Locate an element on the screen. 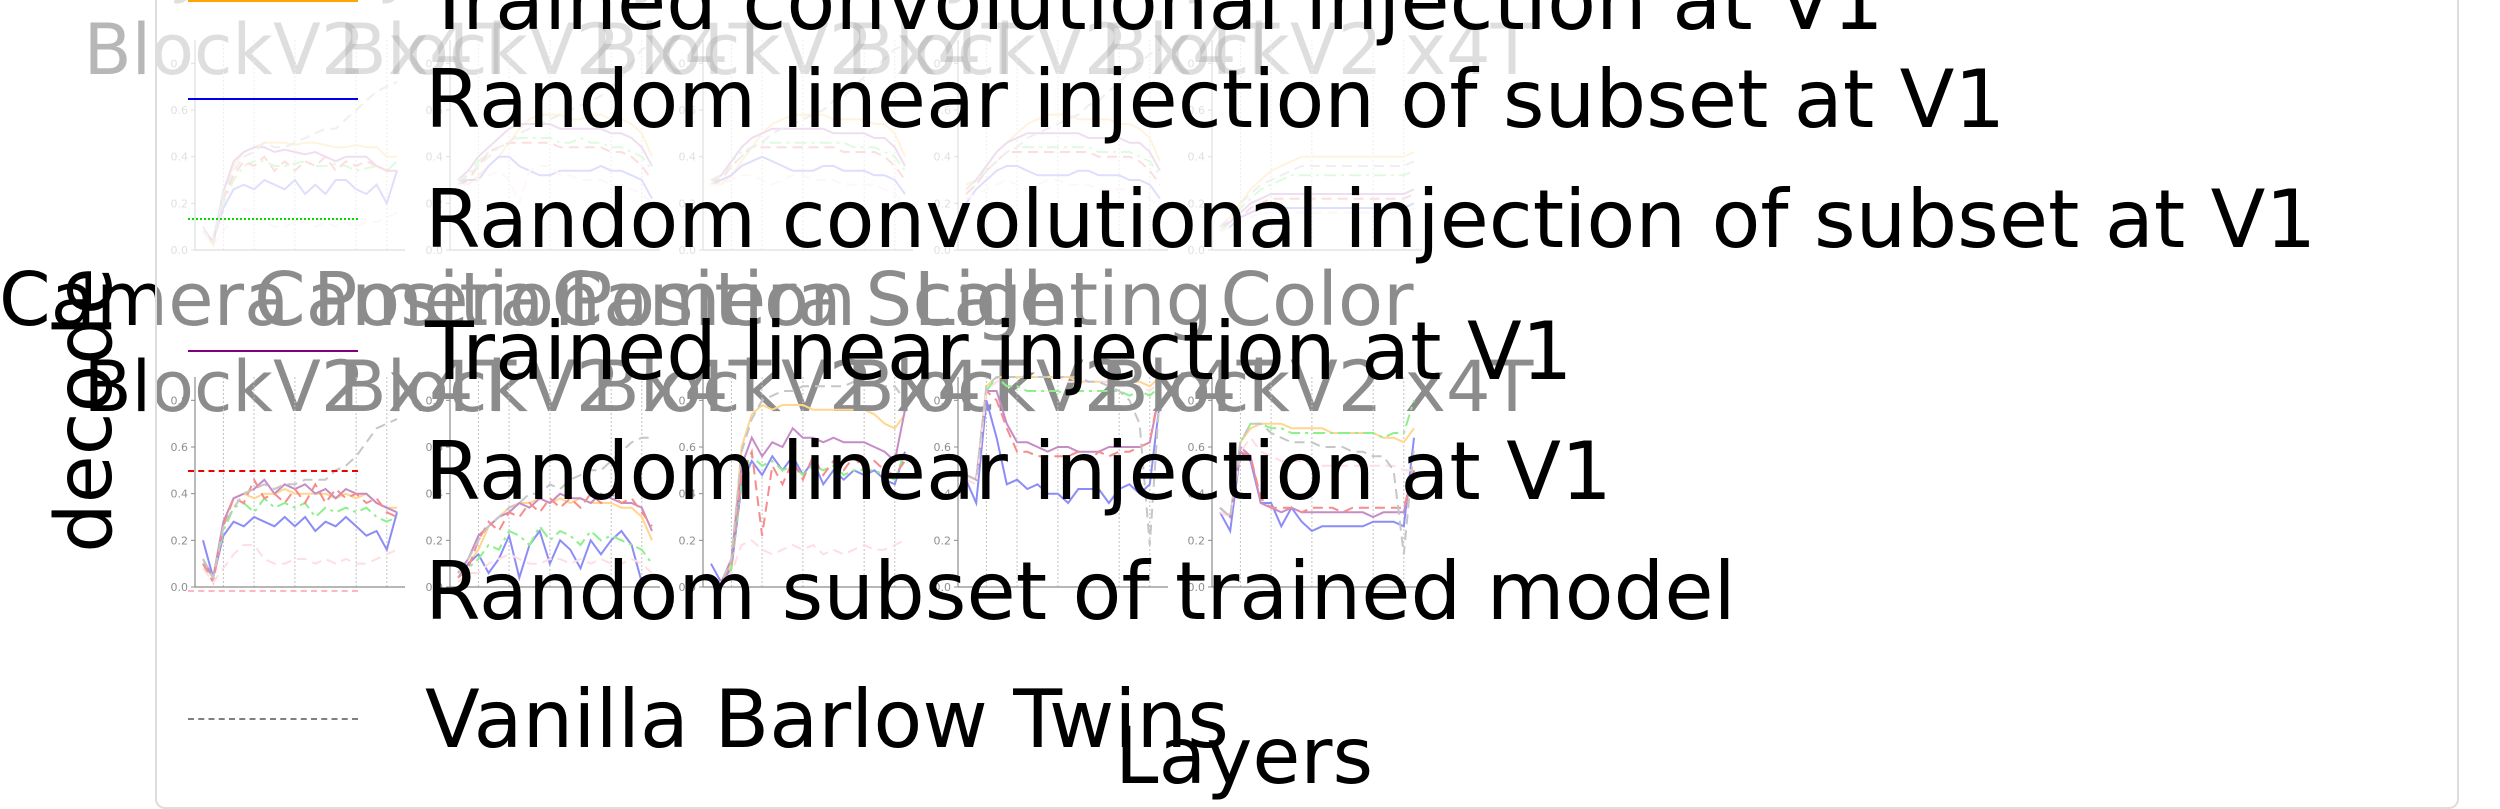 Image resolution: width=2500 pixels, height=809 pixels. legend-label: Trained linear injection at V1 is located at coordinates (999, 351).